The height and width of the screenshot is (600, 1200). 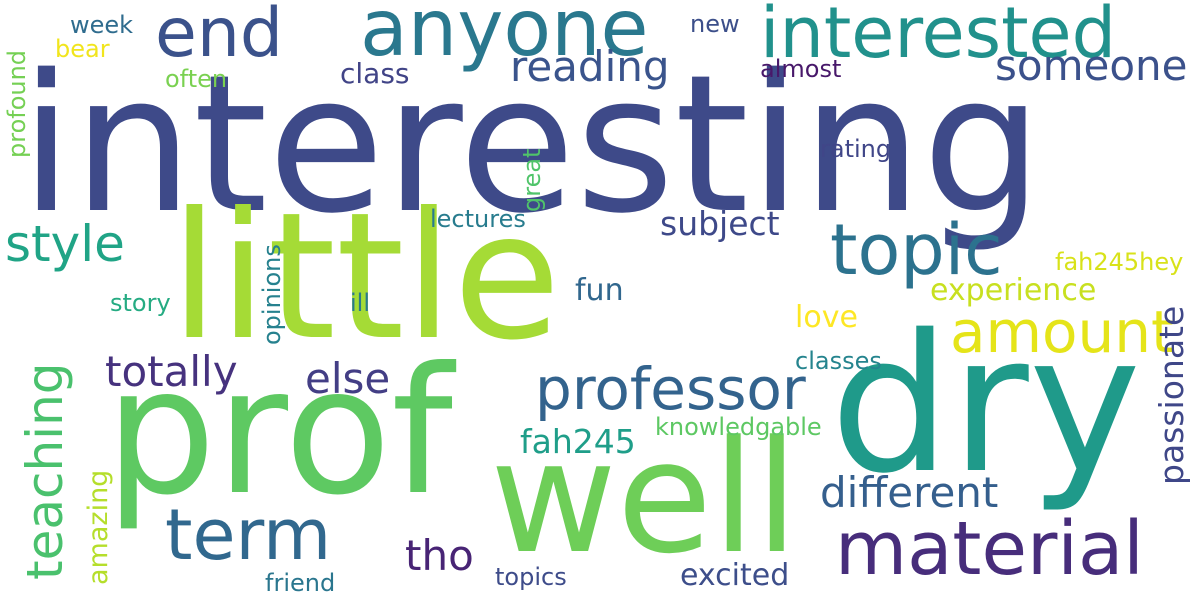 What do you see at coordinates (1013, 290) in the screenshot?
I see `word-experience: experience` at bounding box center [1013, 290].